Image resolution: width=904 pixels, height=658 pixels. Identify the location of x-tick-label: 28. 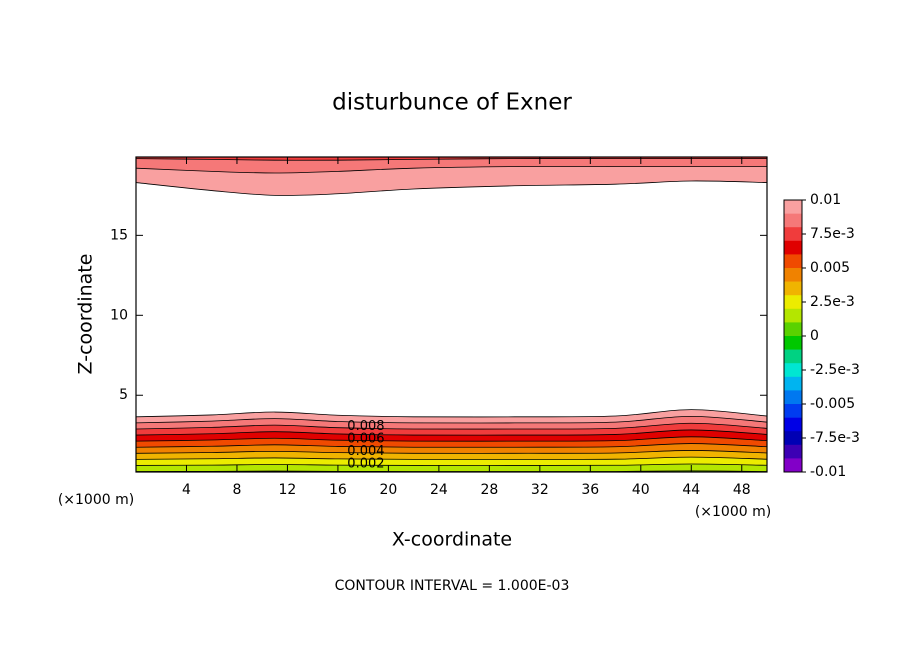
(489, 490).